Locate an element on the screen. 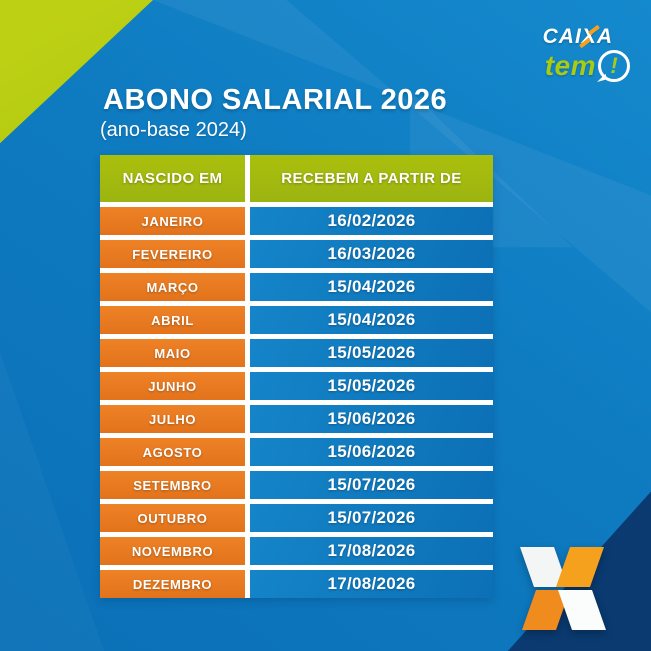  month-cell: JULHO is located at coordinates (172, 419).